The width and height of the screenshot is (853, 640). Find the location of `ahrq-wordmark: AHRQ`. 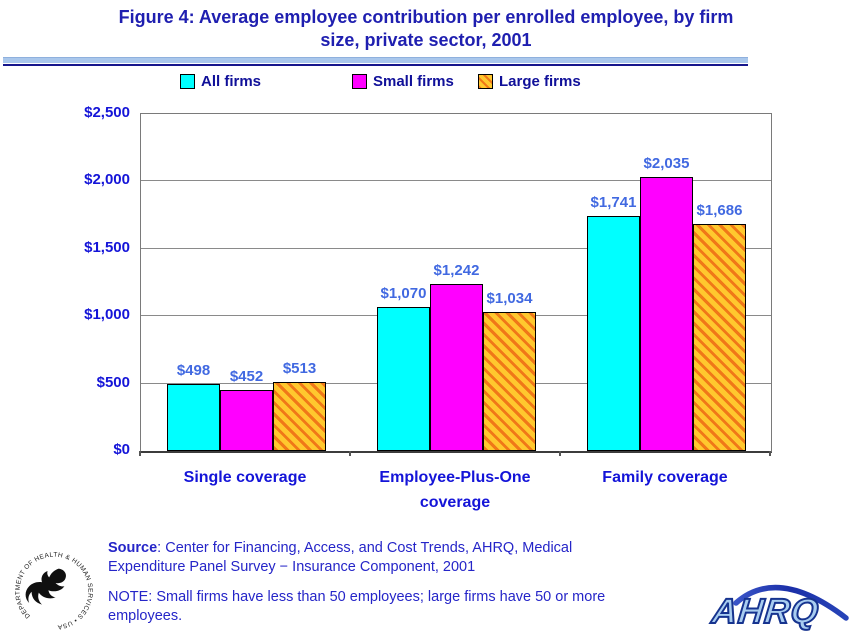

ahrq-wordmark: AHRQ is located at coordinates (765, 611).